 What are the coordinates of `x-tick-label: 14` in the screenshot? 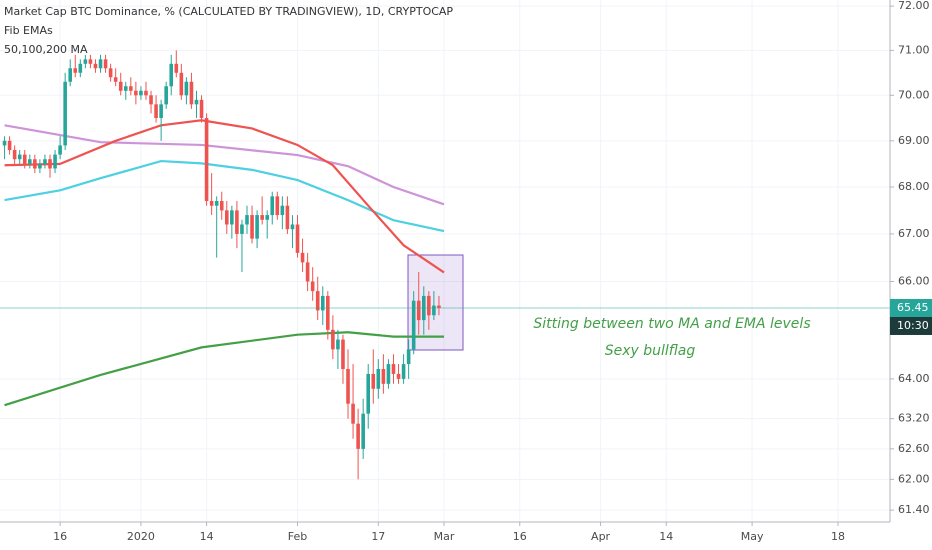 It's located at (666, 536).